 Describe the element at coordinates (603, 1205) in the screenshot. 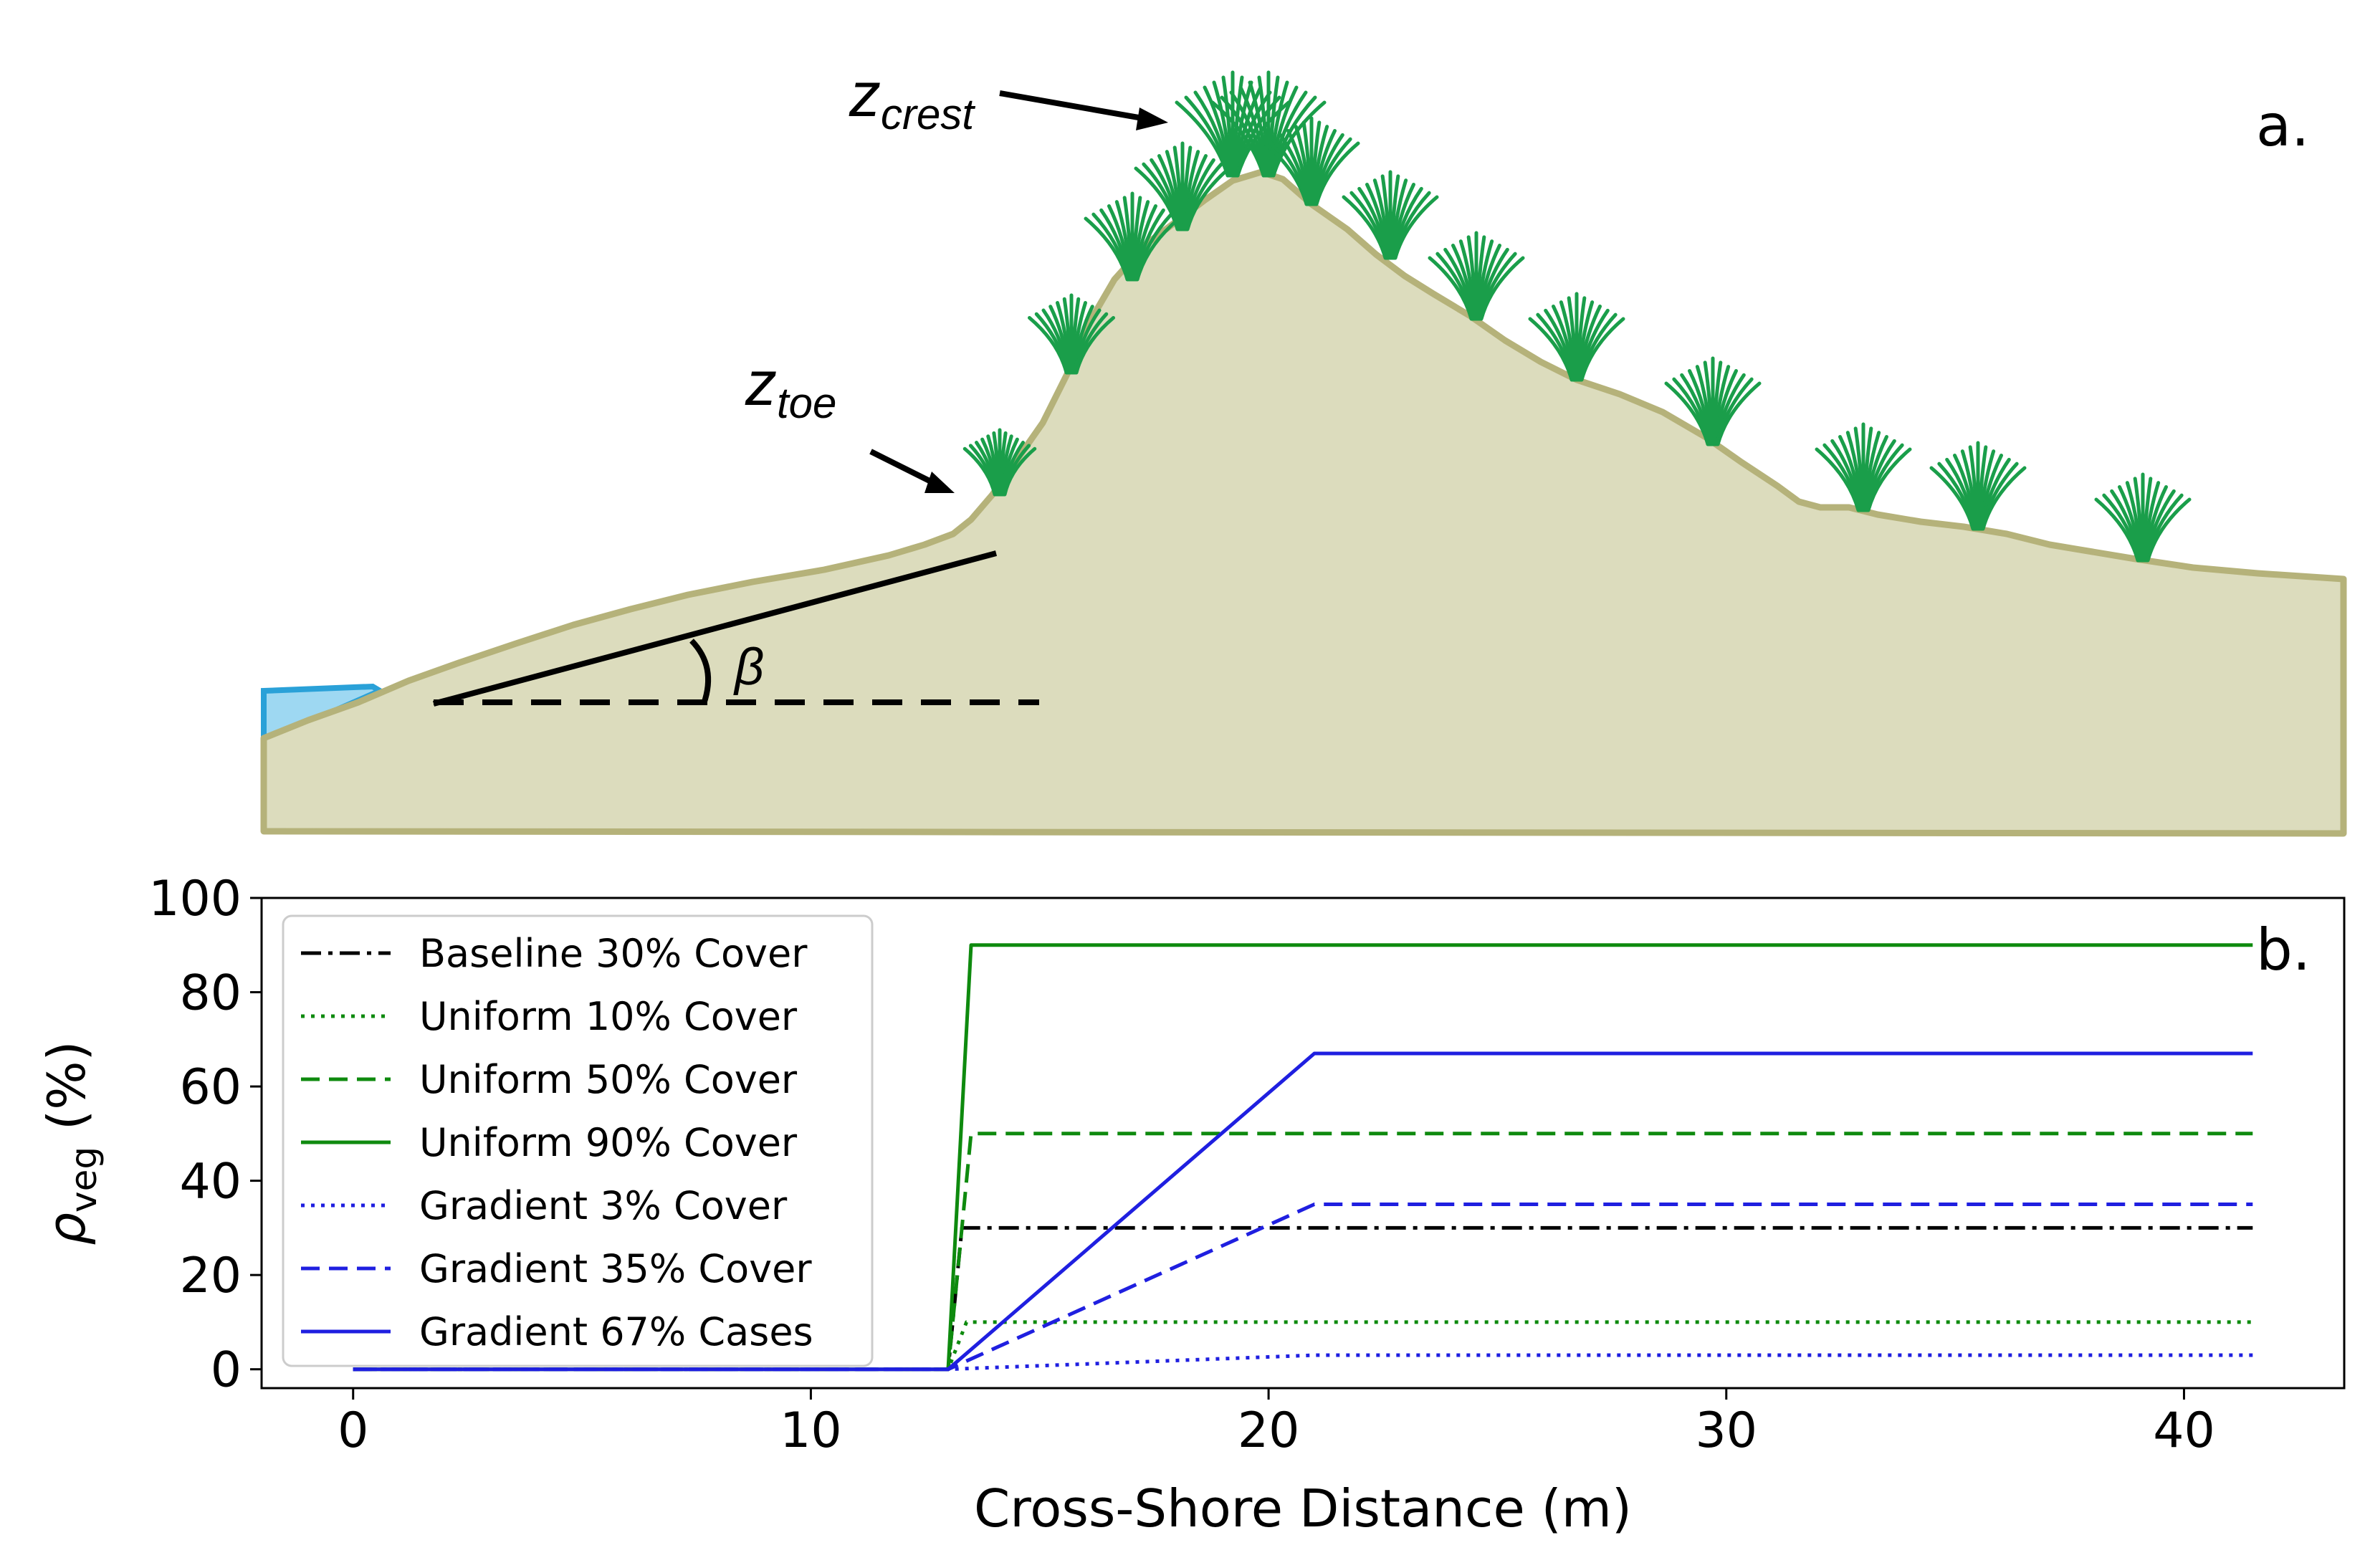

I see `legend-label: Gradient 3% Cover` at that location.